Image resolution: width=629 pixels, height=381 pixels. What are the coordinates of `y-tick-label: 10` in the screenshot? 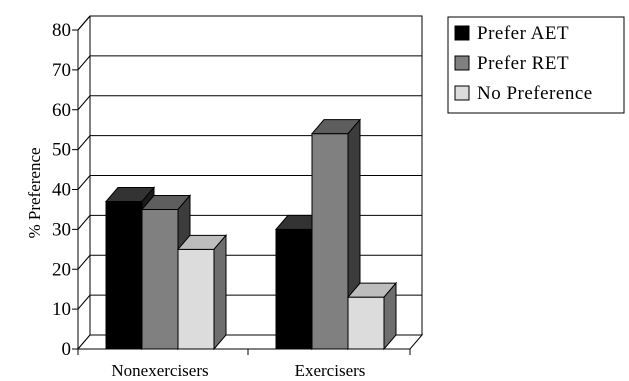 It's located at (61, 309).